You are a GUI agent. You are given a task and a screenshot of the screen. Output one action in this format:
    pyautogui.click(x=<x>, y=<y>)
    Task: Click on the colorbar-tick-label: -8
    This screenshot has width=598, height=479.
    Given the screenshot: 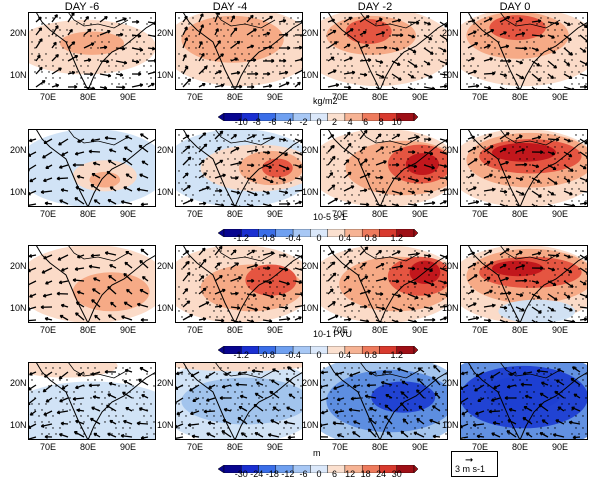 What is the action you would take?
    pyautogui.click(x=256, y=122)
    